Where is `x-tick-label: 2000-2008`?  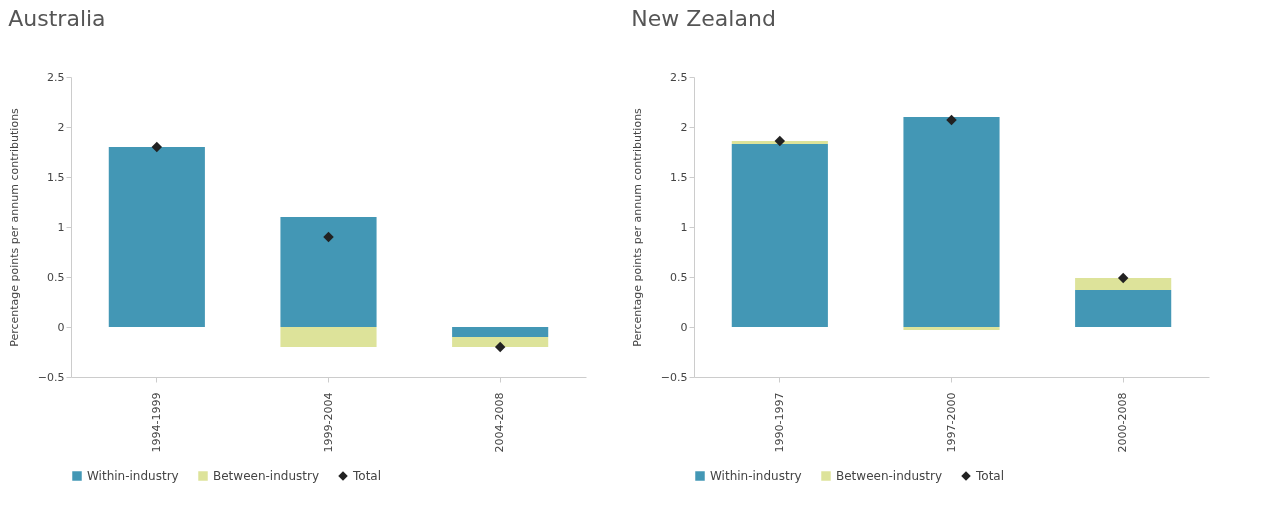 x-tick-label: 2000-2008 is located at coordinates (1123, 422).